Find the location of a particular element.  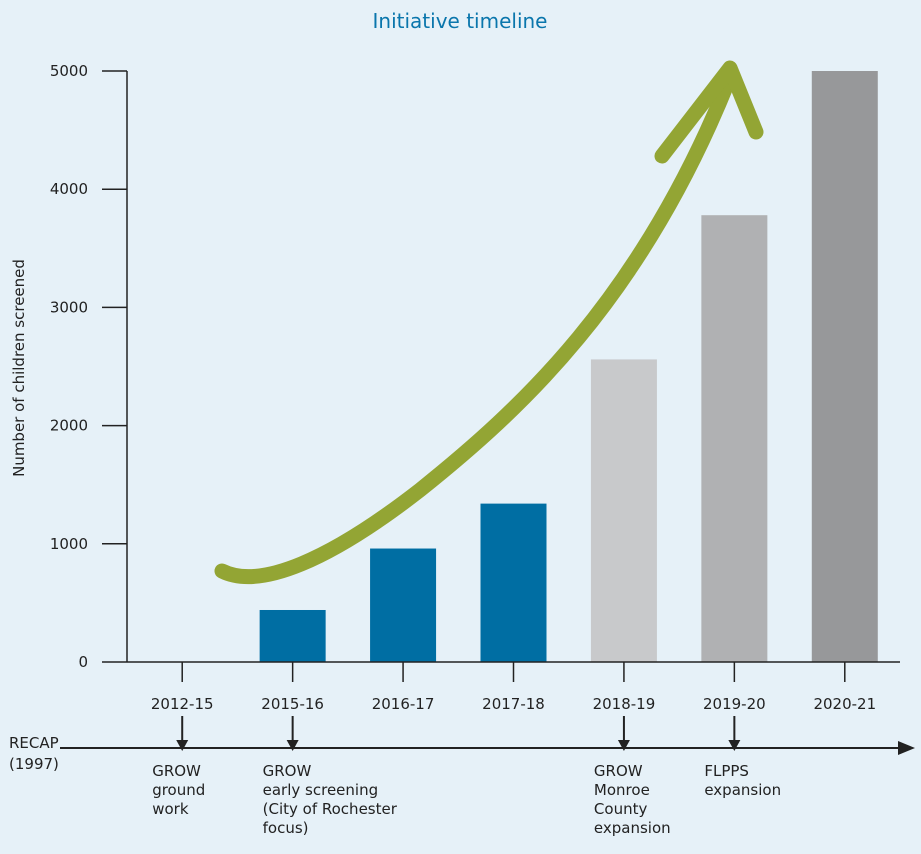

y-tick-label: 4000 is located at coordinates (69, 189).